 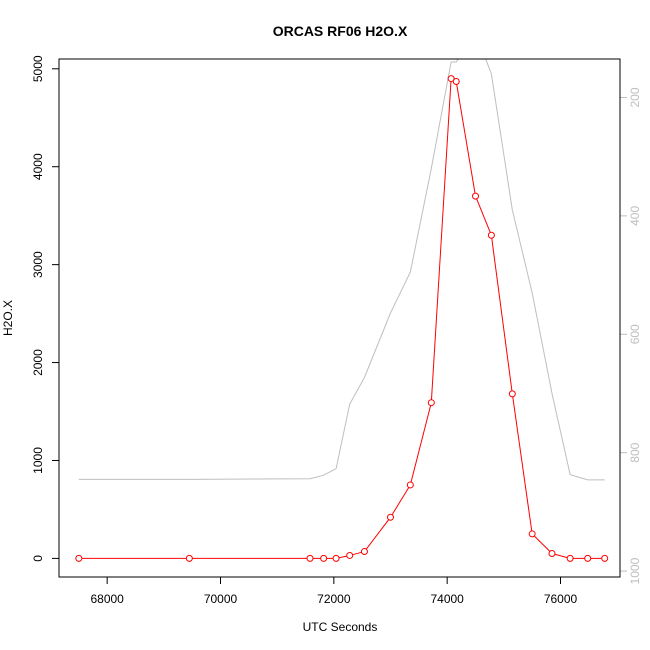 What do you see at coordinates (38, 362) in the screenshot?
I see `y-tick-label: 2000` at bounding box center [38, 362].